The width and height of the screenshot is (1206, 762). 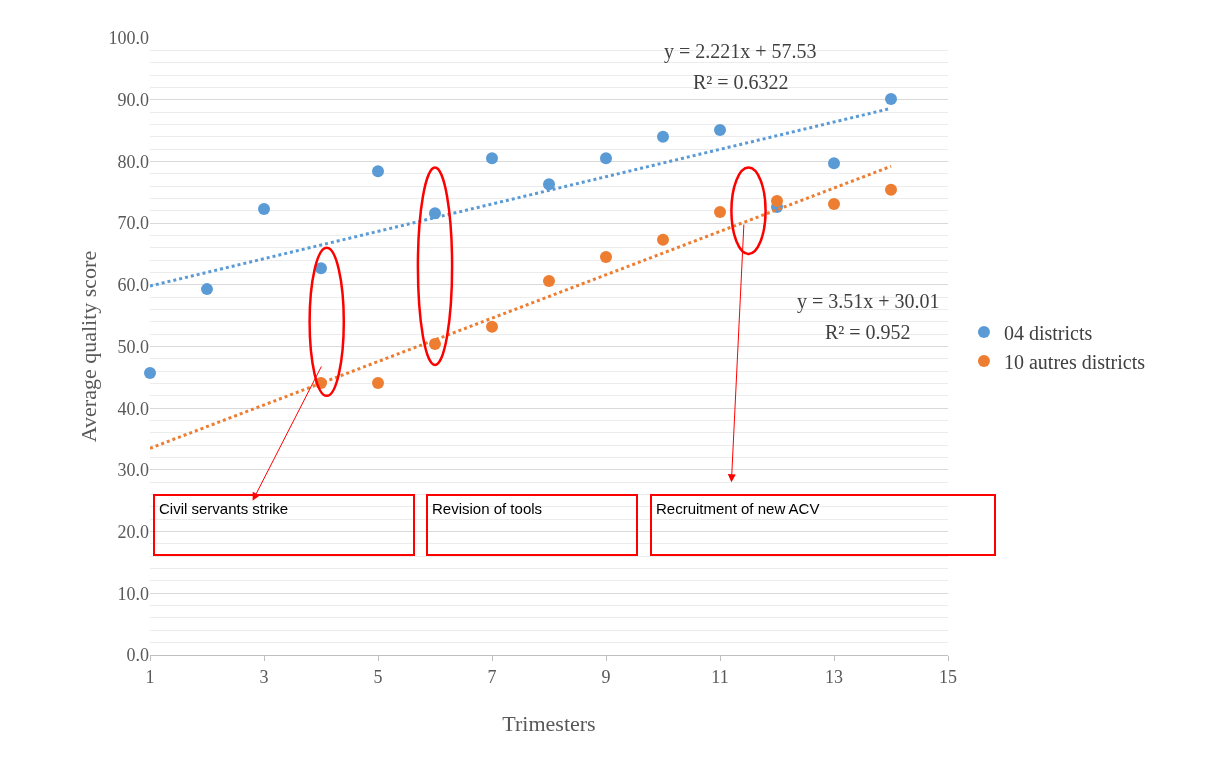 What do you see at coordinates (868, 301) in the screenshot?
I see `annotation: y = 3.51x + 30.01` at bounding box center [868, 301].